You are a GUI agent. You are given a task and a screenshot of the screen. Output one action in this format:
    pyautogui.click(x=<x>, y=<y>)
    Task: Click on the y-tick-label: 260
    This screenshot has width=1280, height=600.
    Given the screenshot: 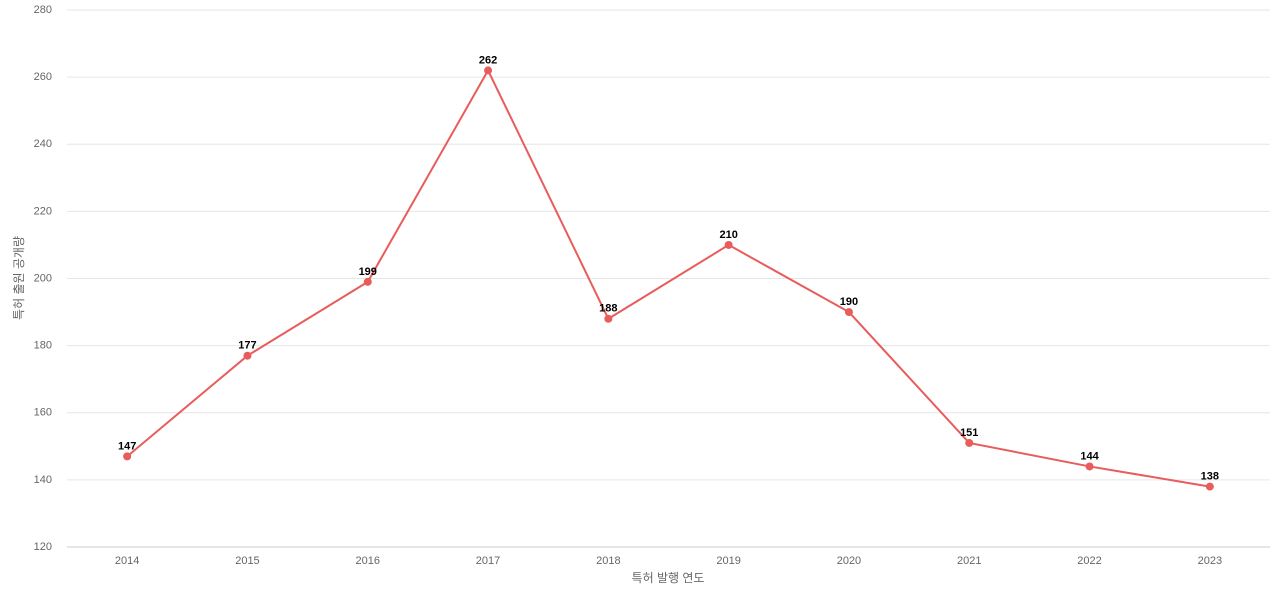 What is the action you would take?
    pyautogui.click(x=43, y=77)
    